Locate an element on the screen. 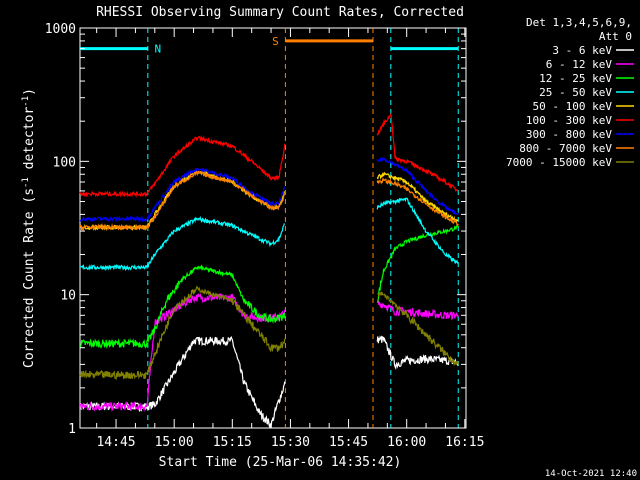  legend-entry-label: 25 - 50 keV is located at coordinates (575, 92).